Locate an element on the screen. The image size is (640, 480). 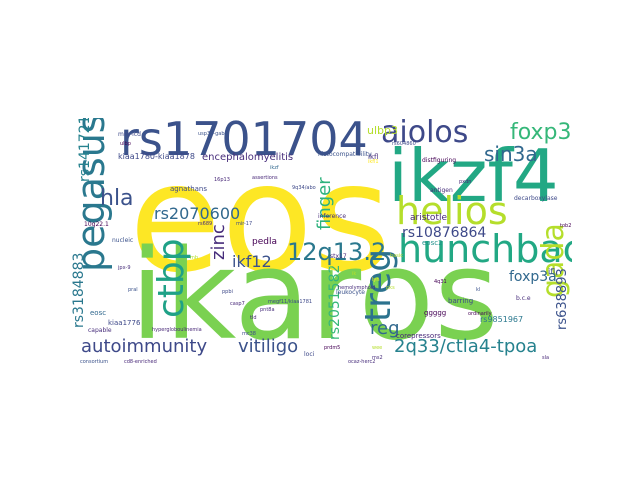
word-loci: loci is located at coordinates (309, 354).